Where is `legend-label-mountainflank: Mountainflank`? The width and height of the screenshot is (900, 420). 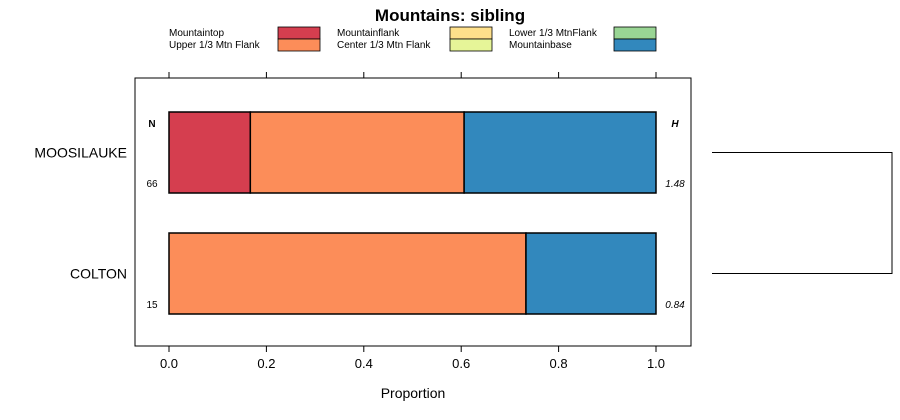 legend-label-mountainflank: Mountainflank is located at coordinates (368, 33).